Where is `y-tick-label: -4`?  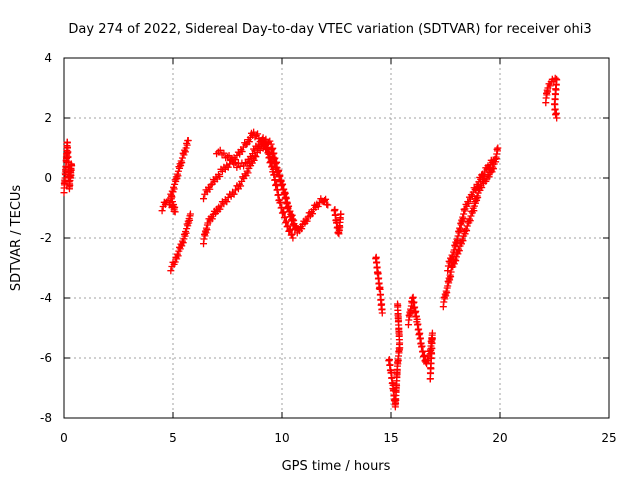
y-tick-label: -4 is located at coordinates (46, 298).